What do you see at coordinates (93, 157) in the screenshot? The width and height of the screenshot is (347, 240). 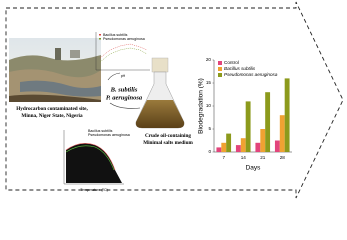 I see `tga-chart` at bounding box center [93, 157].